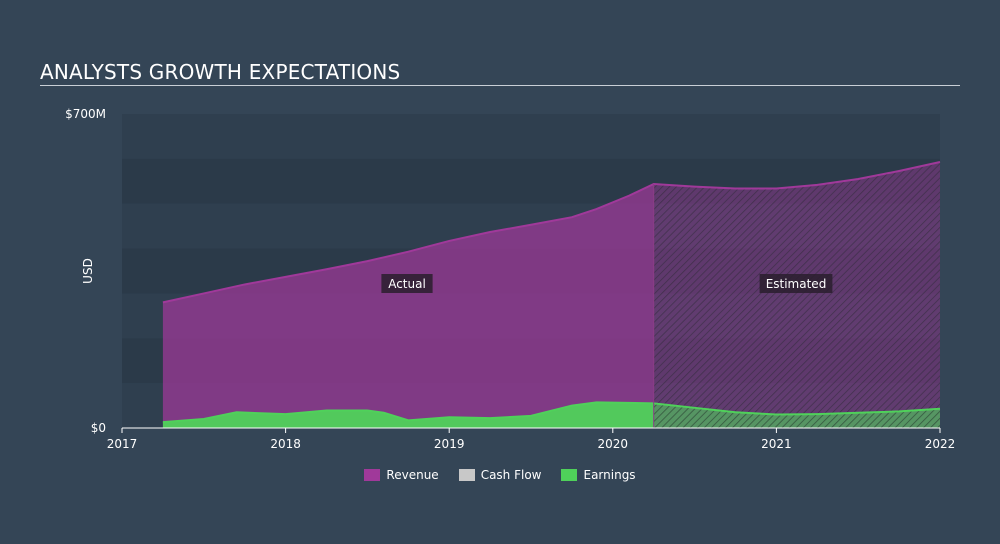  I want to click on actual-label-bg, so click(407, 283).